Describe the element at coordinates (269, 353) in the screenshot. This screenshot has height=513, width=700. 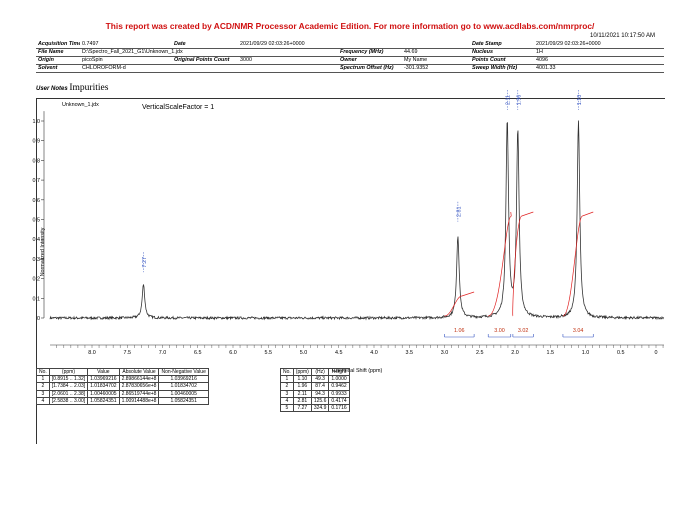
I see `x-tick-label: 5.5` at that location.